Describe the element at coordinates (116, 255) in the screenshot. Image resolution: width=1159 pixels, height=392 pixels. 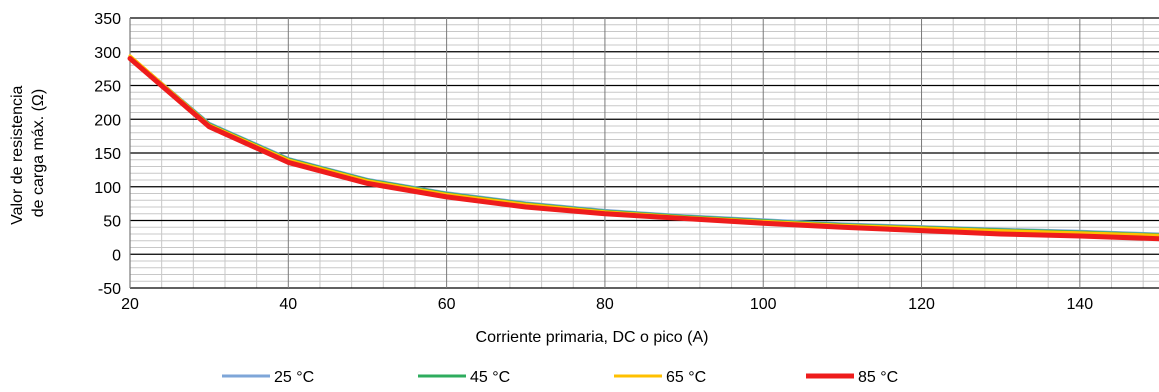
I see `y-tick-label: 0` at that location.